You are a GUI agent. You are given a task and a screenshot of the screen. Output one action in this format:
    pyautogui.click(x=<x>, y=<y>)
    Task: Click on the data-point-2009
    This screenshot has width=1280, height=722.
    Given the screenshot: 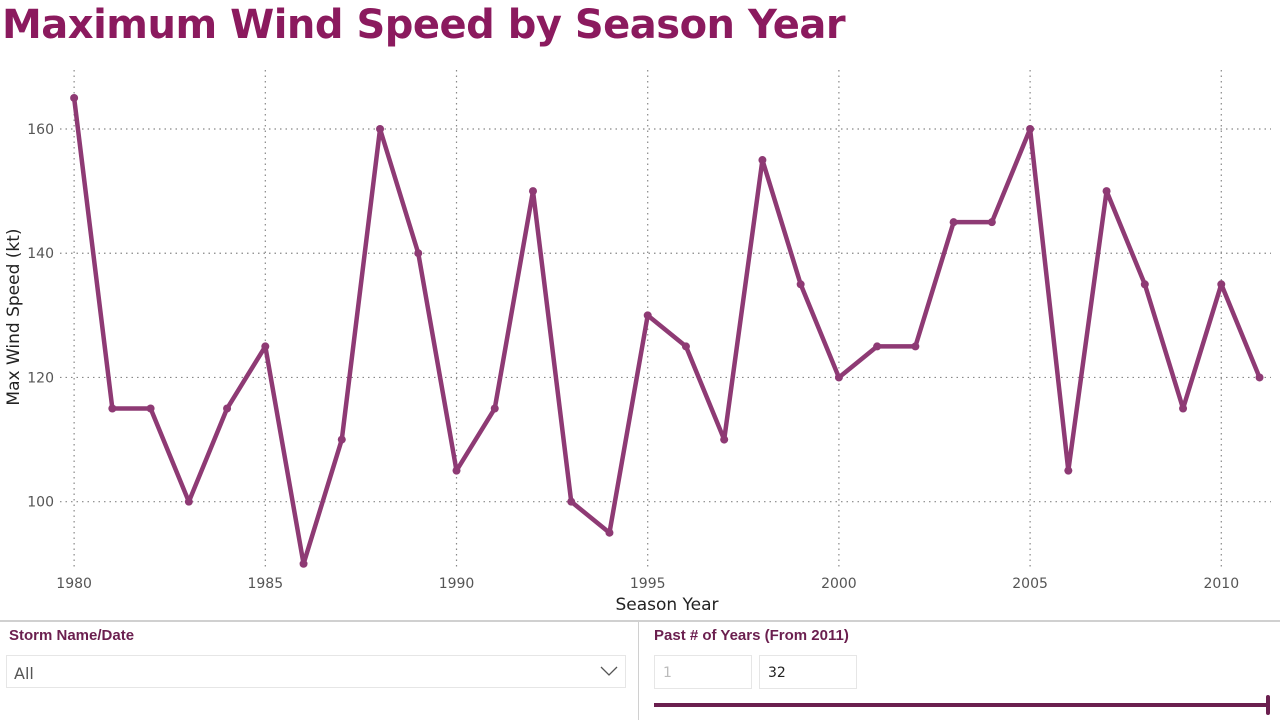 What is the action you would take?
    pyautogui.click(x=1183, y=408)
    